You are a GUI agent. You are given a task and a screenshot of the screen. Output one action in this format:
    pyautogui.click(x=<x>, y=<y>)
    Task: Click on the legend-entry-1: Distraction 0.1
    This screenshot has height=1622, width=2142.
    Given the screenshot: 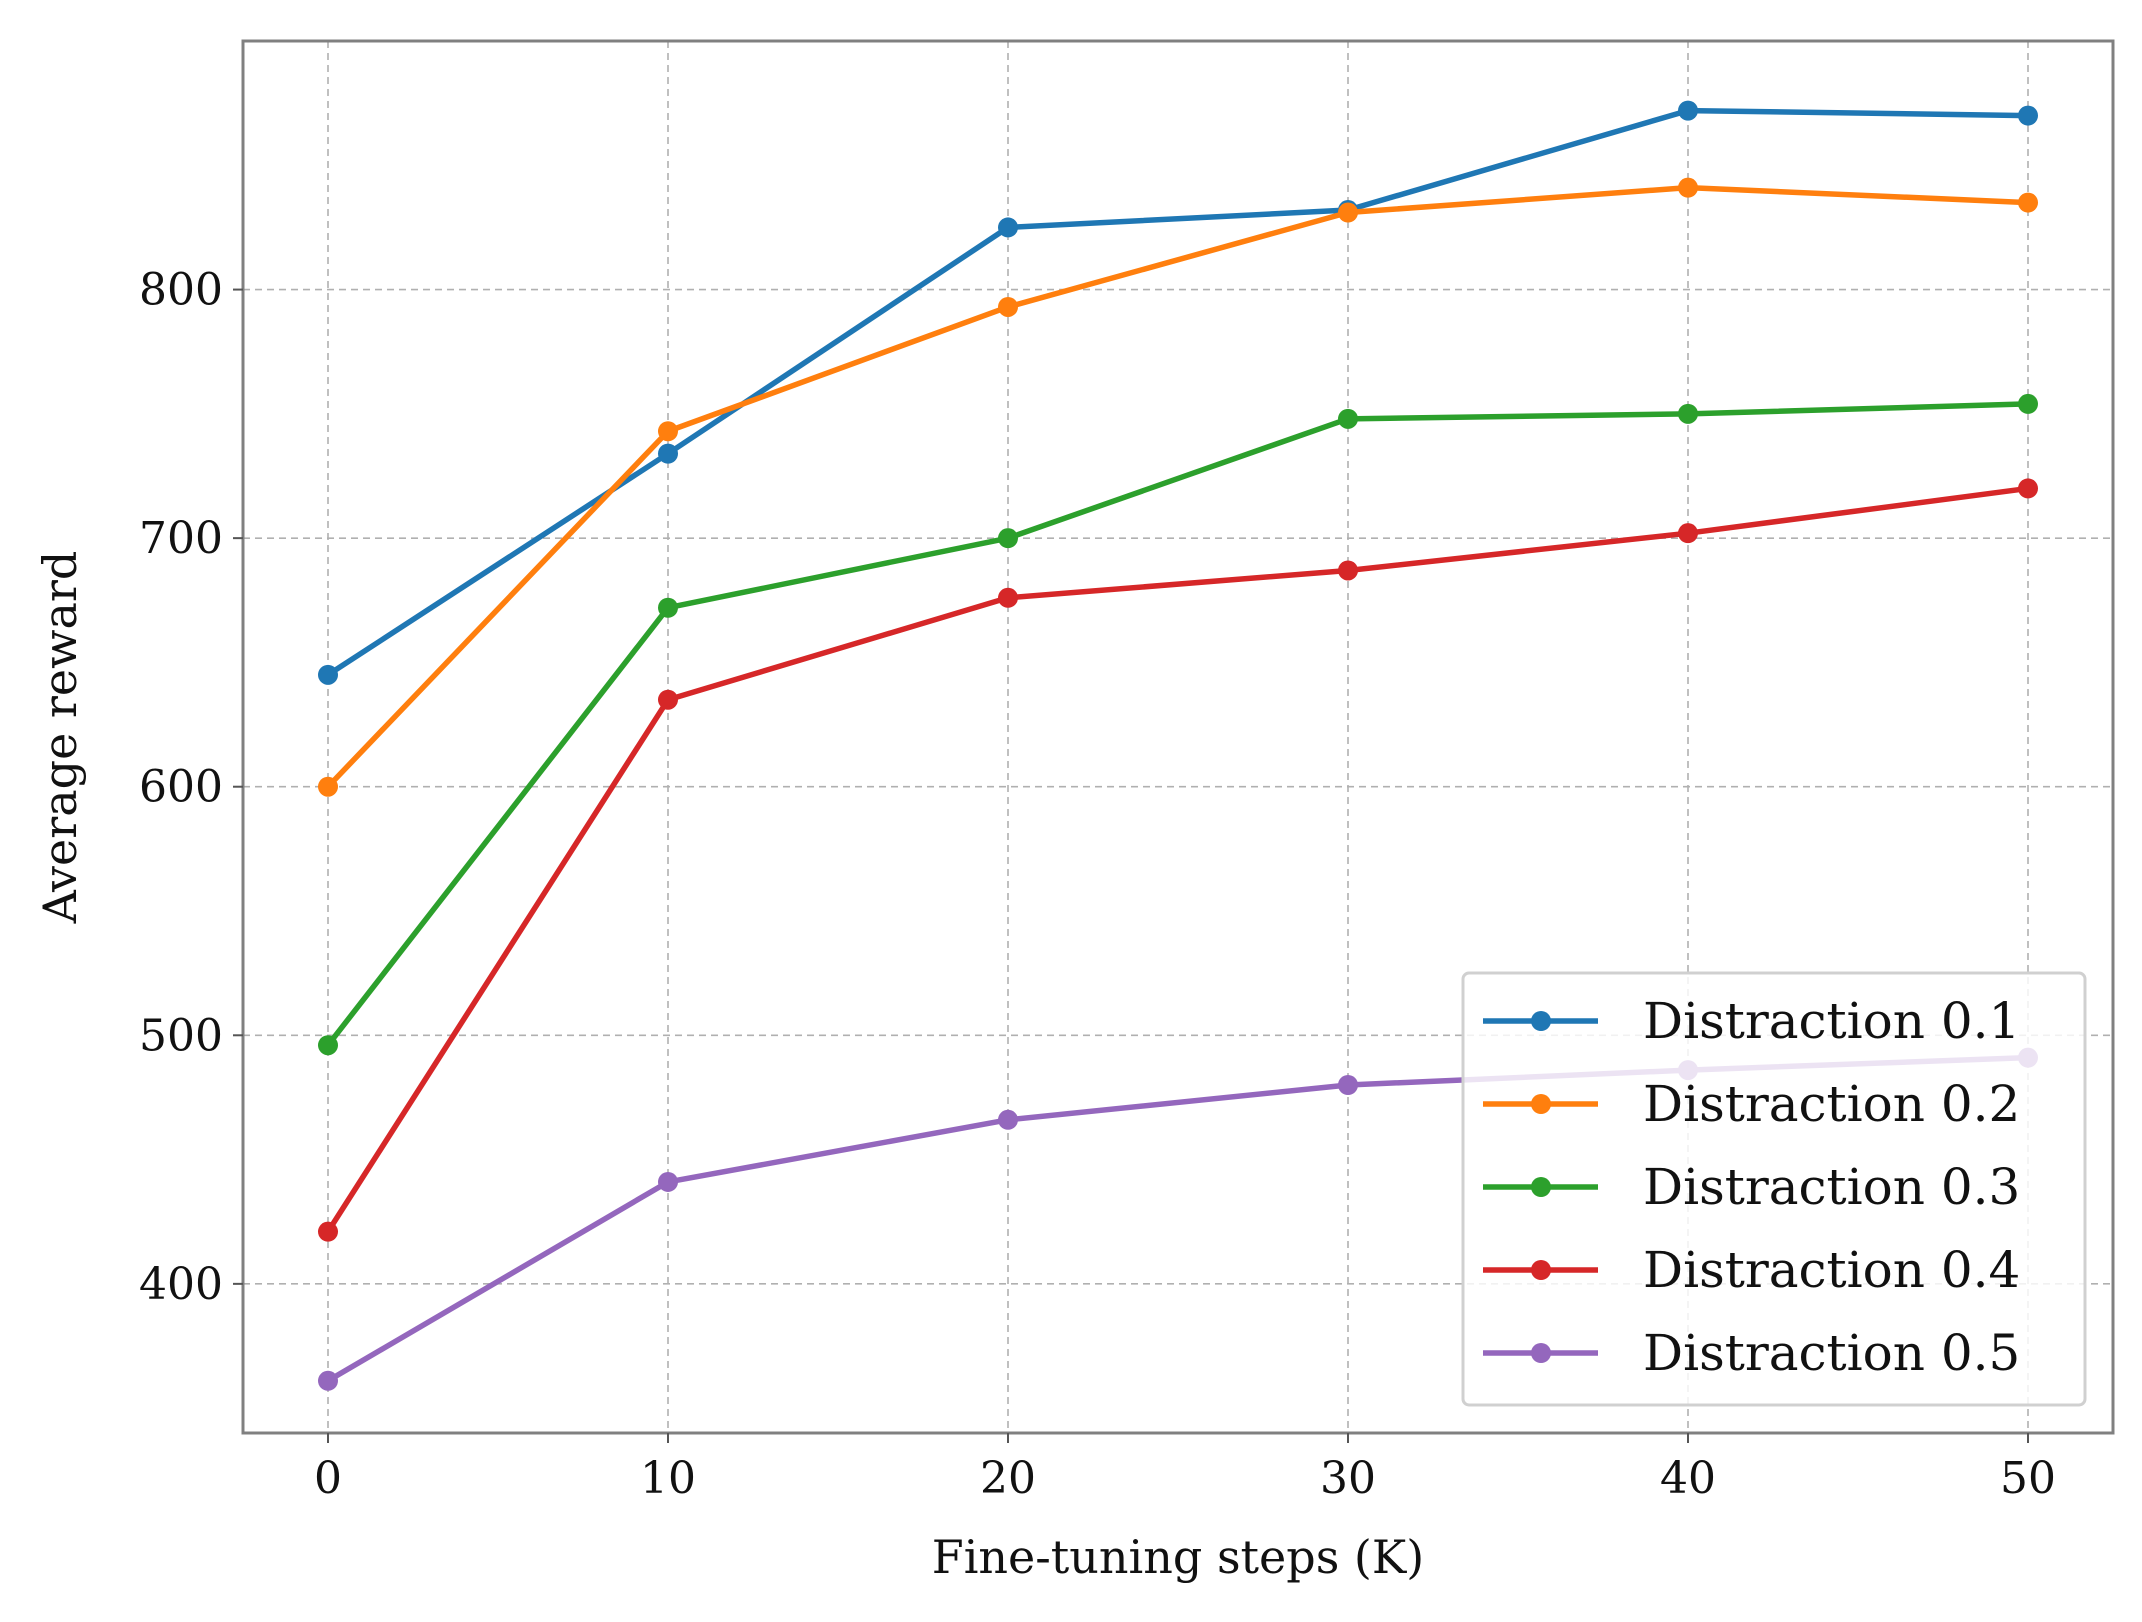 What is the action you would take?
    pyautogui.click(x=1751, y=1021)
    